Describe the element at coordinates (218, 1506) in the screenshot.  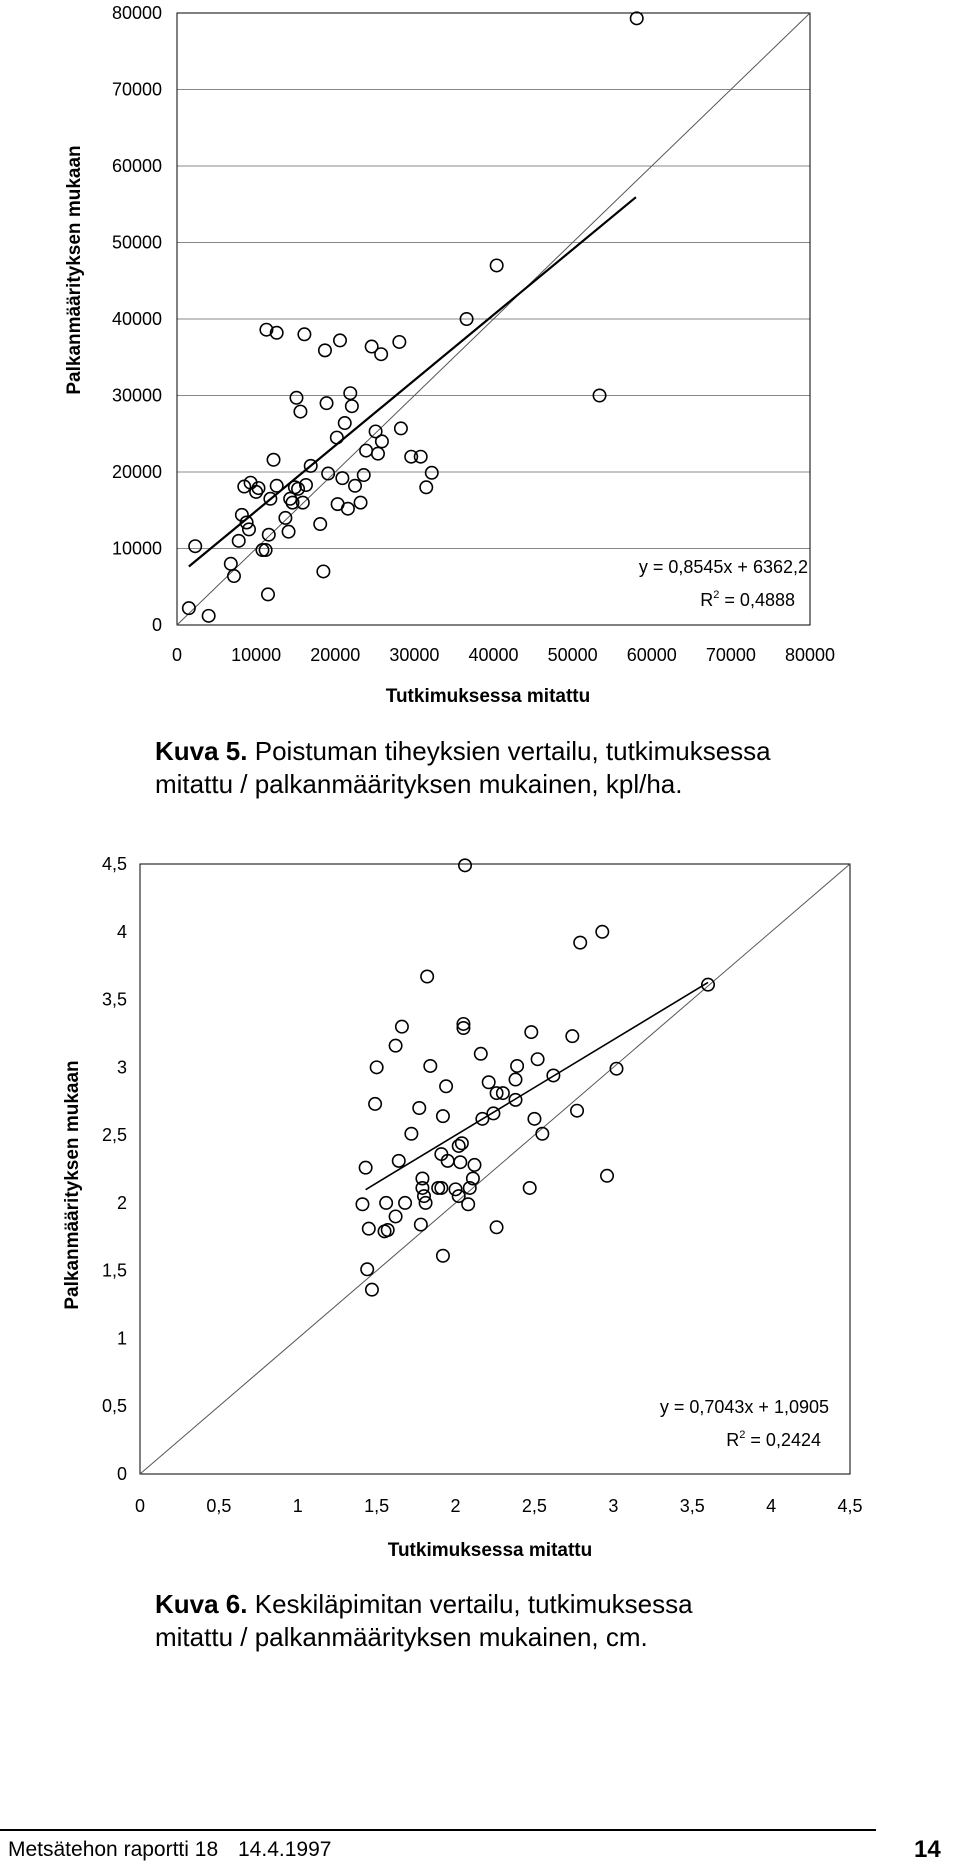
I see `x-tick-label: 0,5` at that location.